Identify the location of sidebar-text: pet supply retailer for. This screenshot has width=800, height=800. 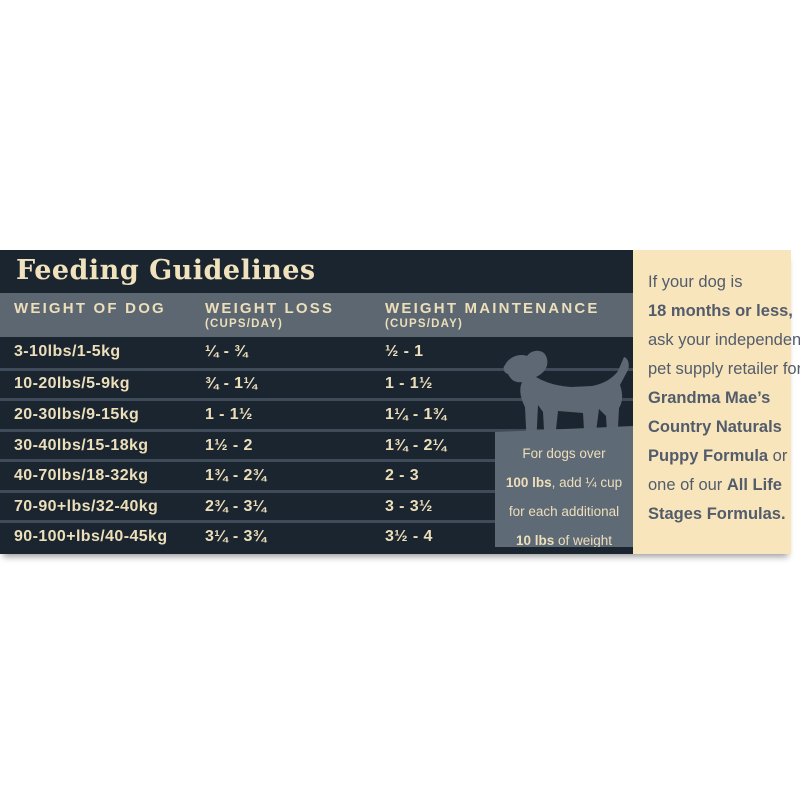
(724, 369).